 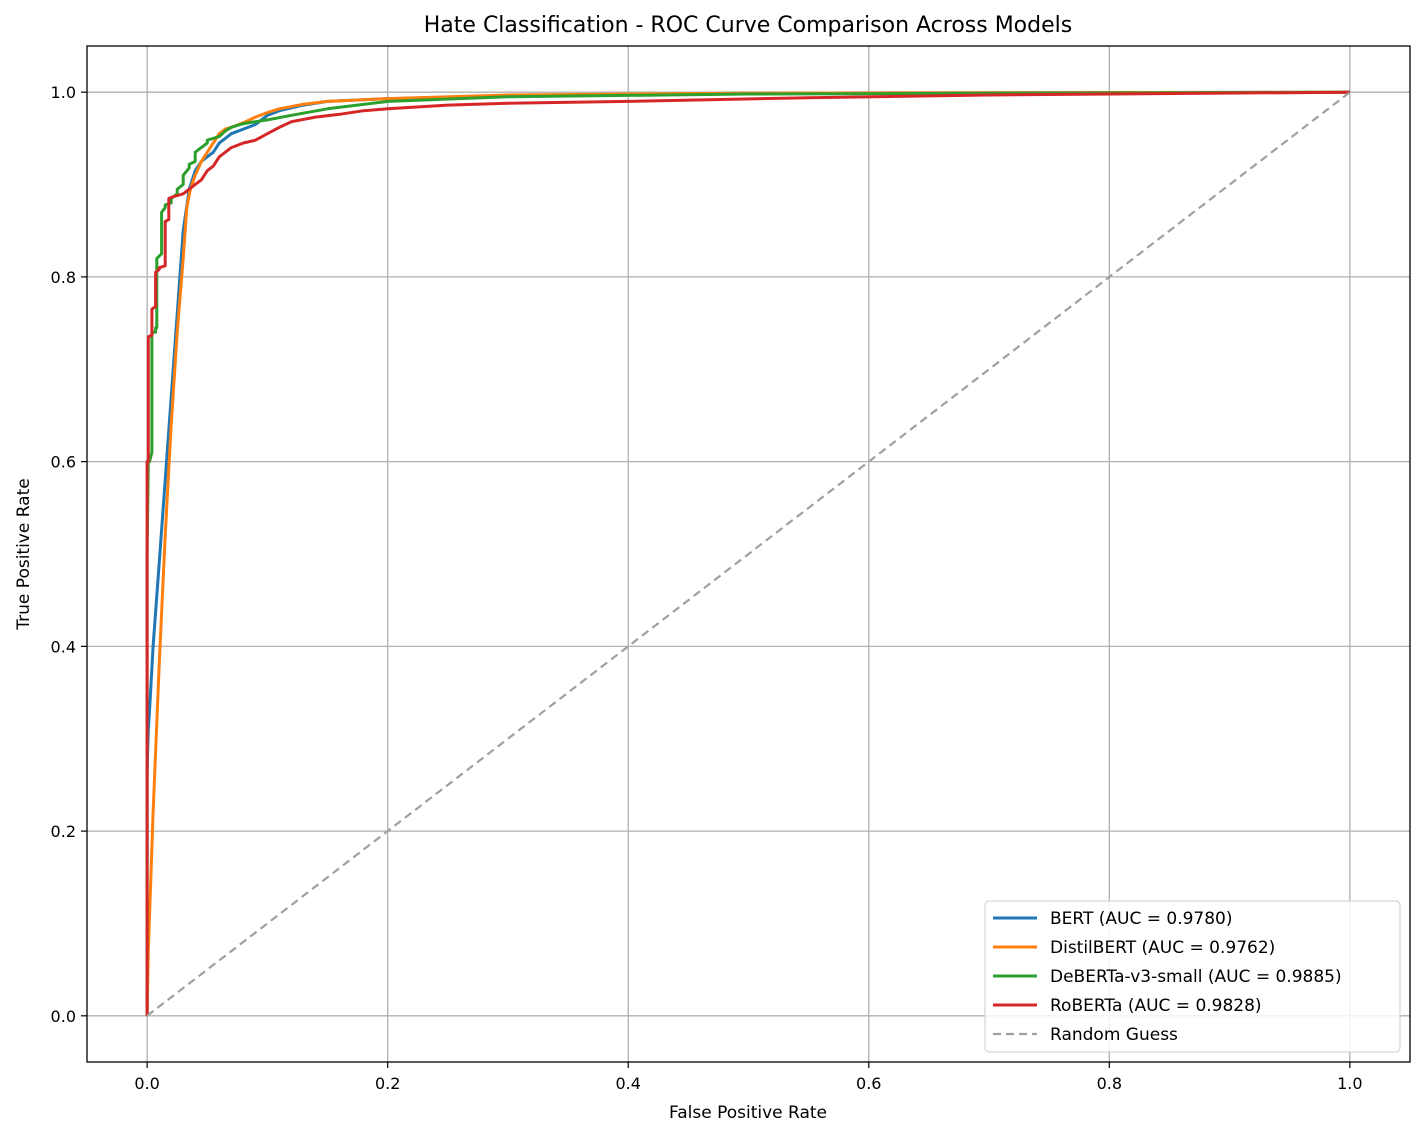 What do you see at coordinates (63, 646) in the screenshot?
I see `y-tick-label: 0.4` at bounding box center [63, 646].